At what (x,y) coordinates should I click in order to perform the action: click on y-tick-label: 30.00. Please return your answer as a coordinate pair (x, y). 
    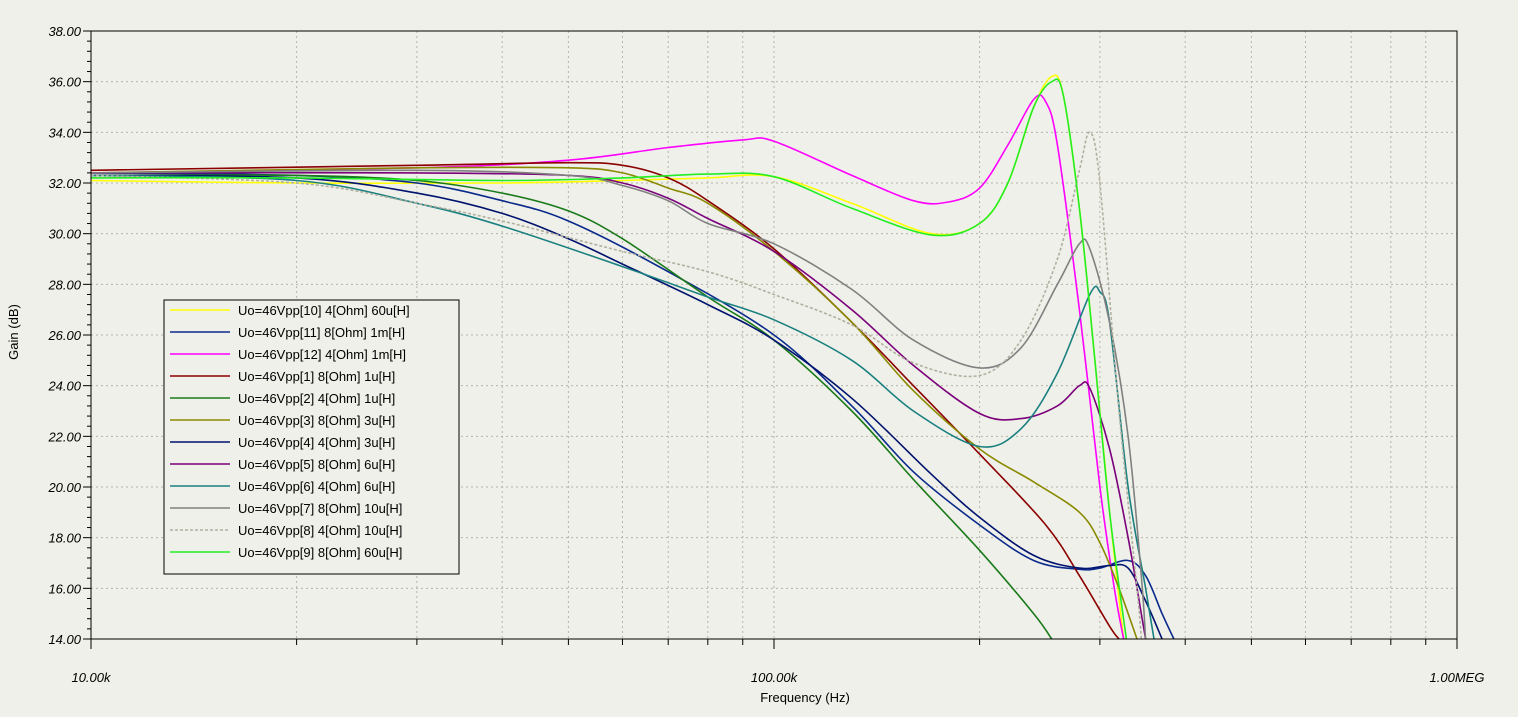
    Looking at the image, I should click on (64, 234).